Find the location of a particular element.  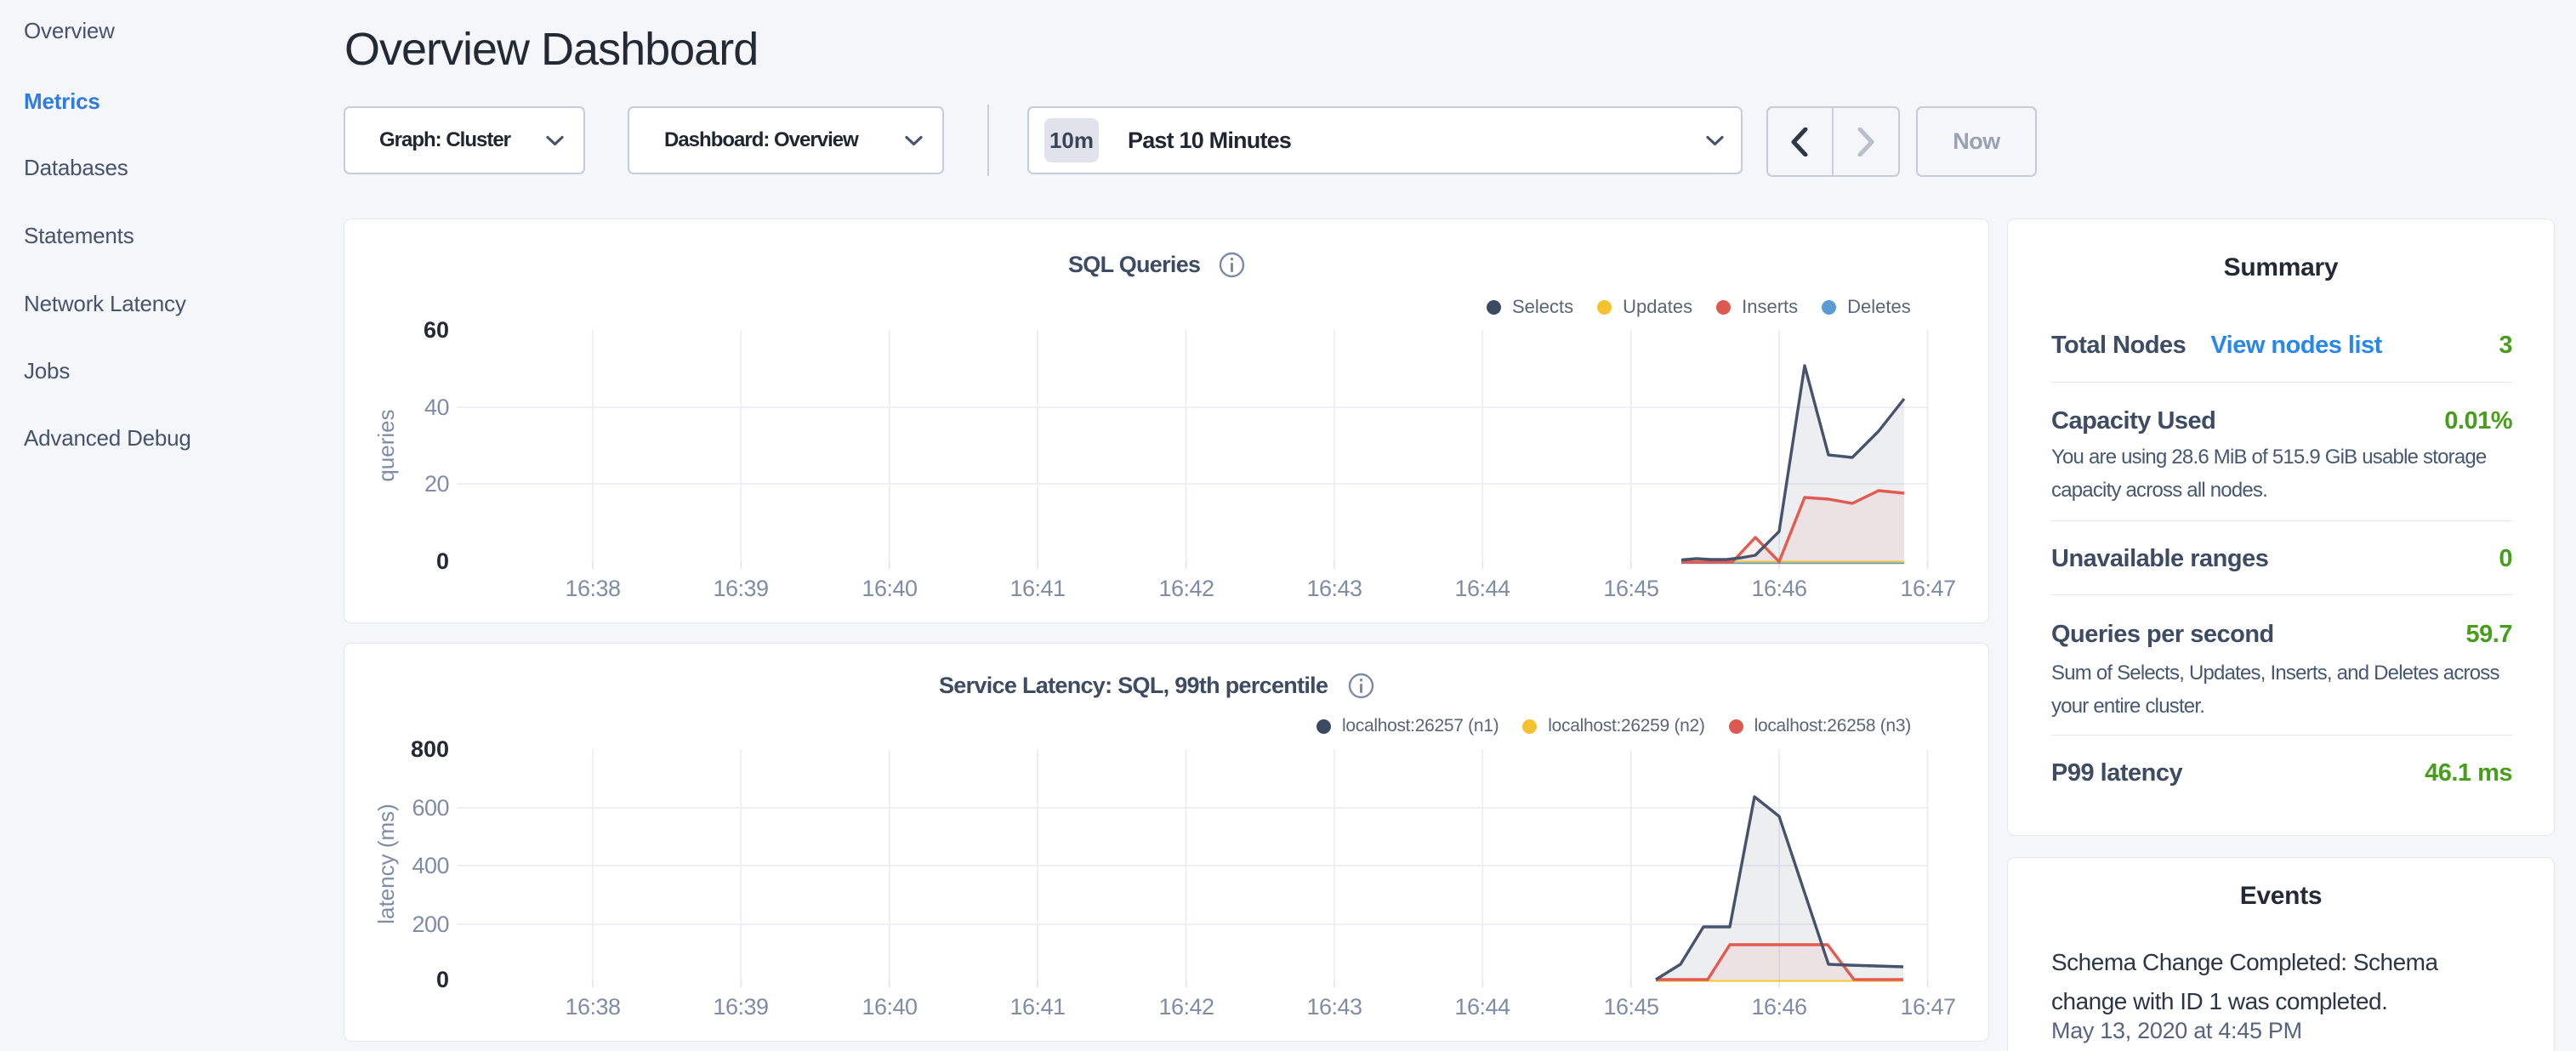

svg-text: 400 is located at coordinates (430, 866).